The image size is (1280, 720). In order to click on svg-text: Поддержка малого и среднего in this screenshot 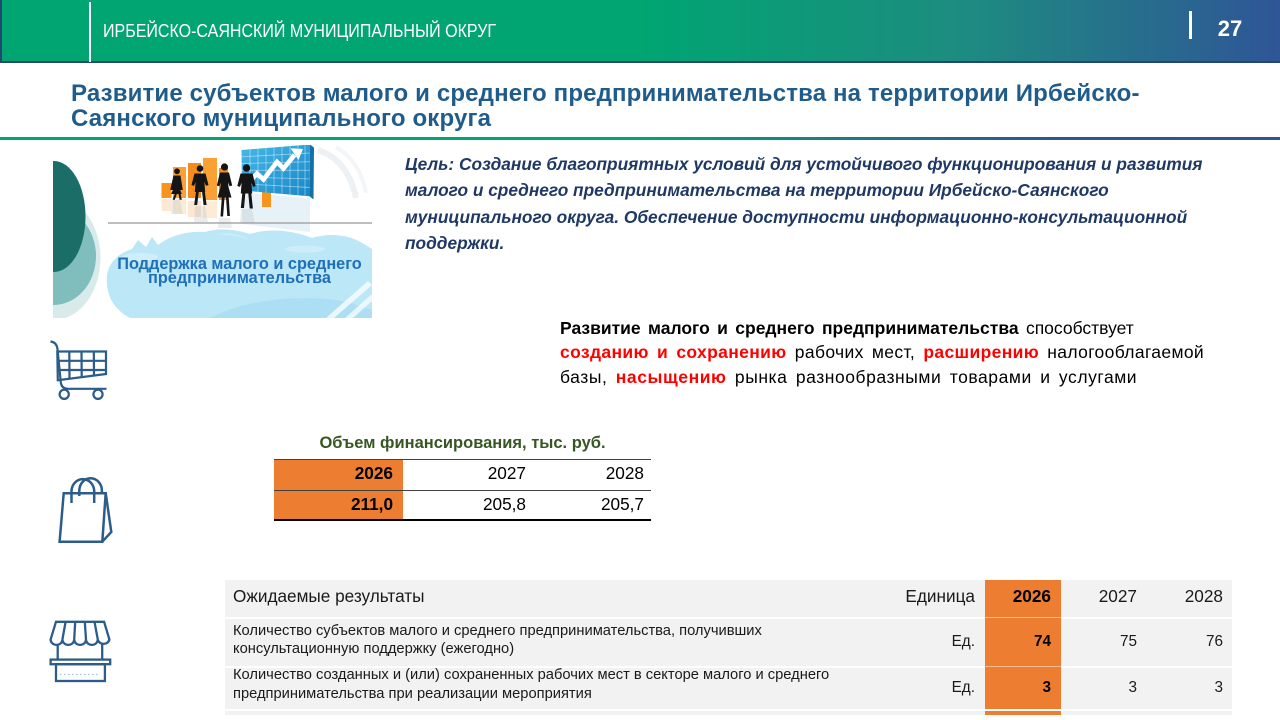, I will do `click(239, 264)`.